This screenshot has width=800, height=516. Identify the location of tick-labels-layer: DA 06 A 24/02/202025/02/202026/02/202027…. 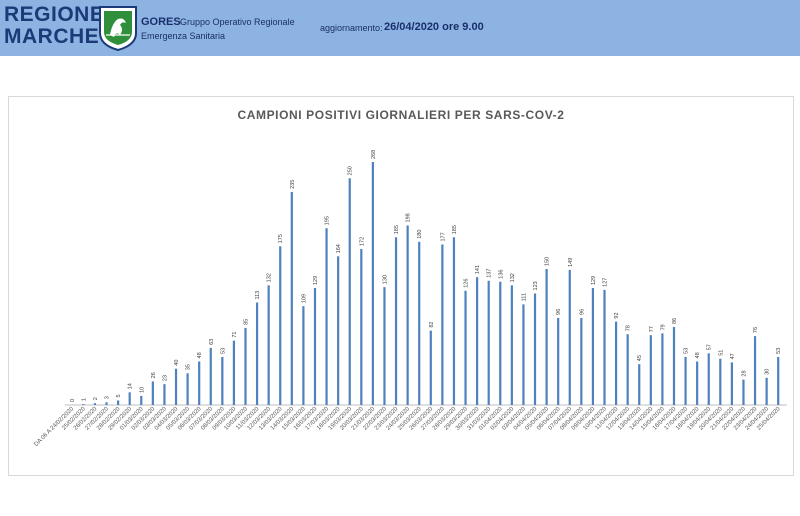
(407, 427).